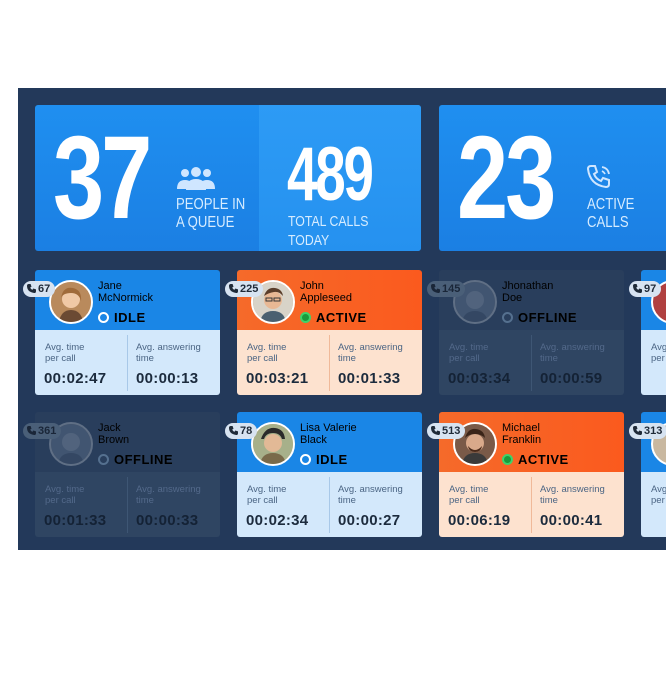  Describe the element at coordinates (328, 428) in the screenshot. I see `agent-first-name: Lisa Valerie` at that location.